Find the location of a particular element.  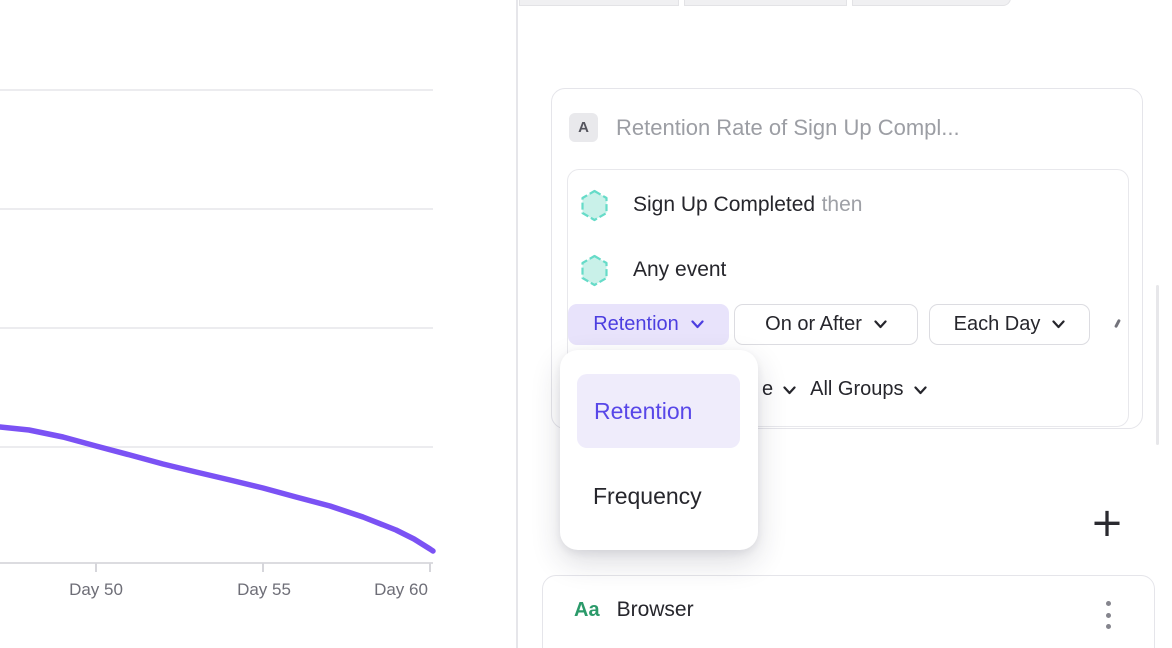

metric-dropdown-menu: Retention Frequency is located at coordinates (659, 450).